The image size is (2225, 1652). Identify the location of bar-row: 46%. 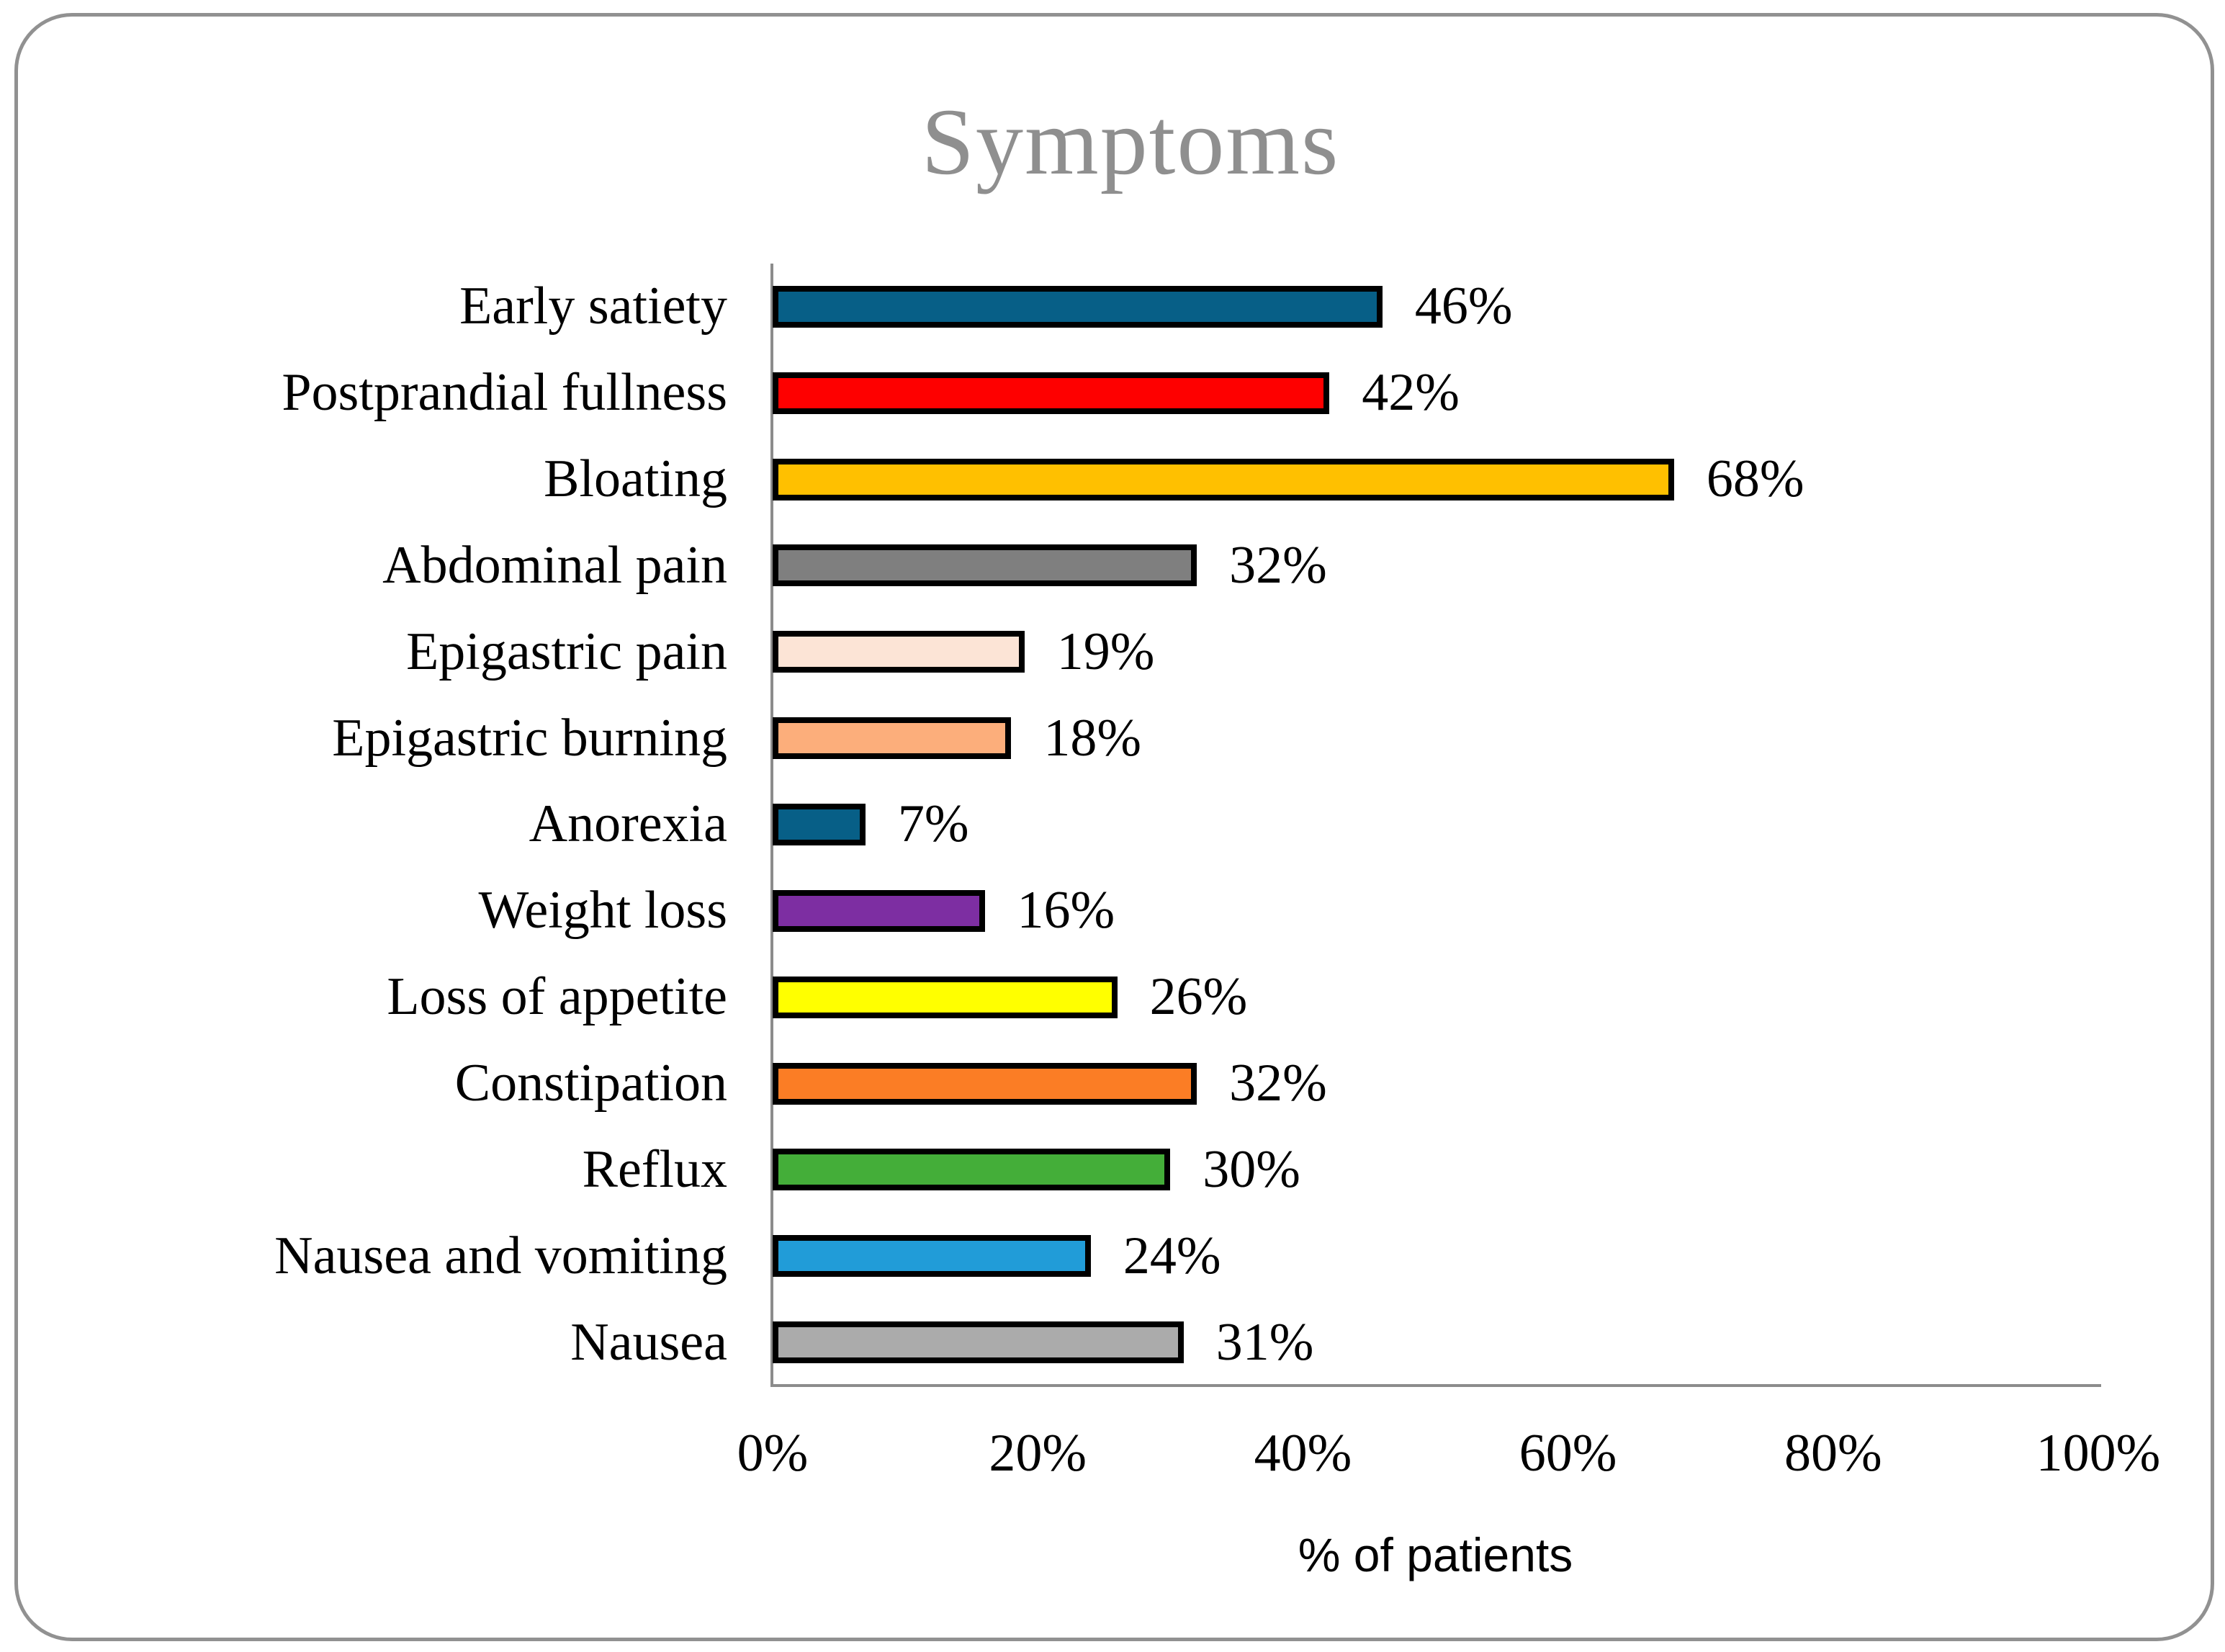
(1436, 307).